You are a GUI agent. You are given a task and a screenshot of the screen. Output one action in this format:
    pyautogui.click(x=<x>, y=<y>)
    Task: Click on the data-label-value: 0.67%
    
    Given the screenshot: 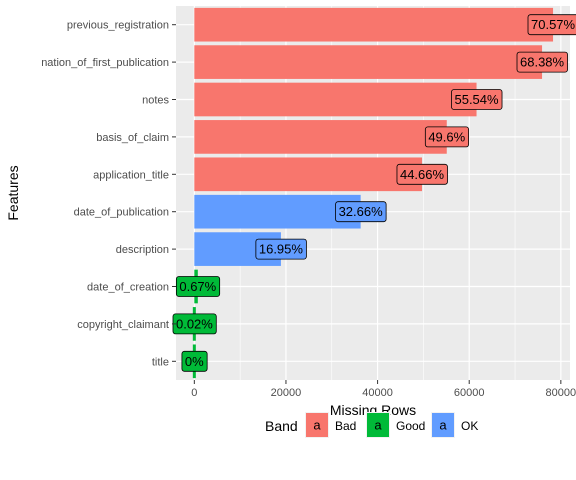 What is the action you would take?
    pyautogui.click(x=197, y=286)
    